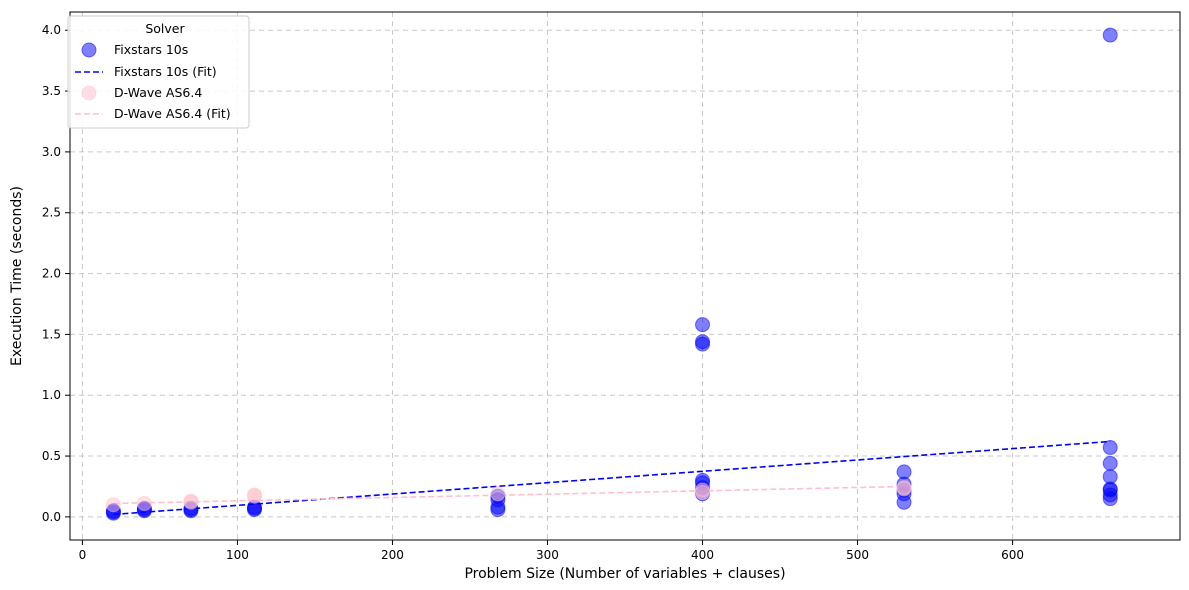  What do you see at coordinates (51, 395) in the screenshot?
I see `y-tick-label-2: 1.0` at bounding box center [51, 395].